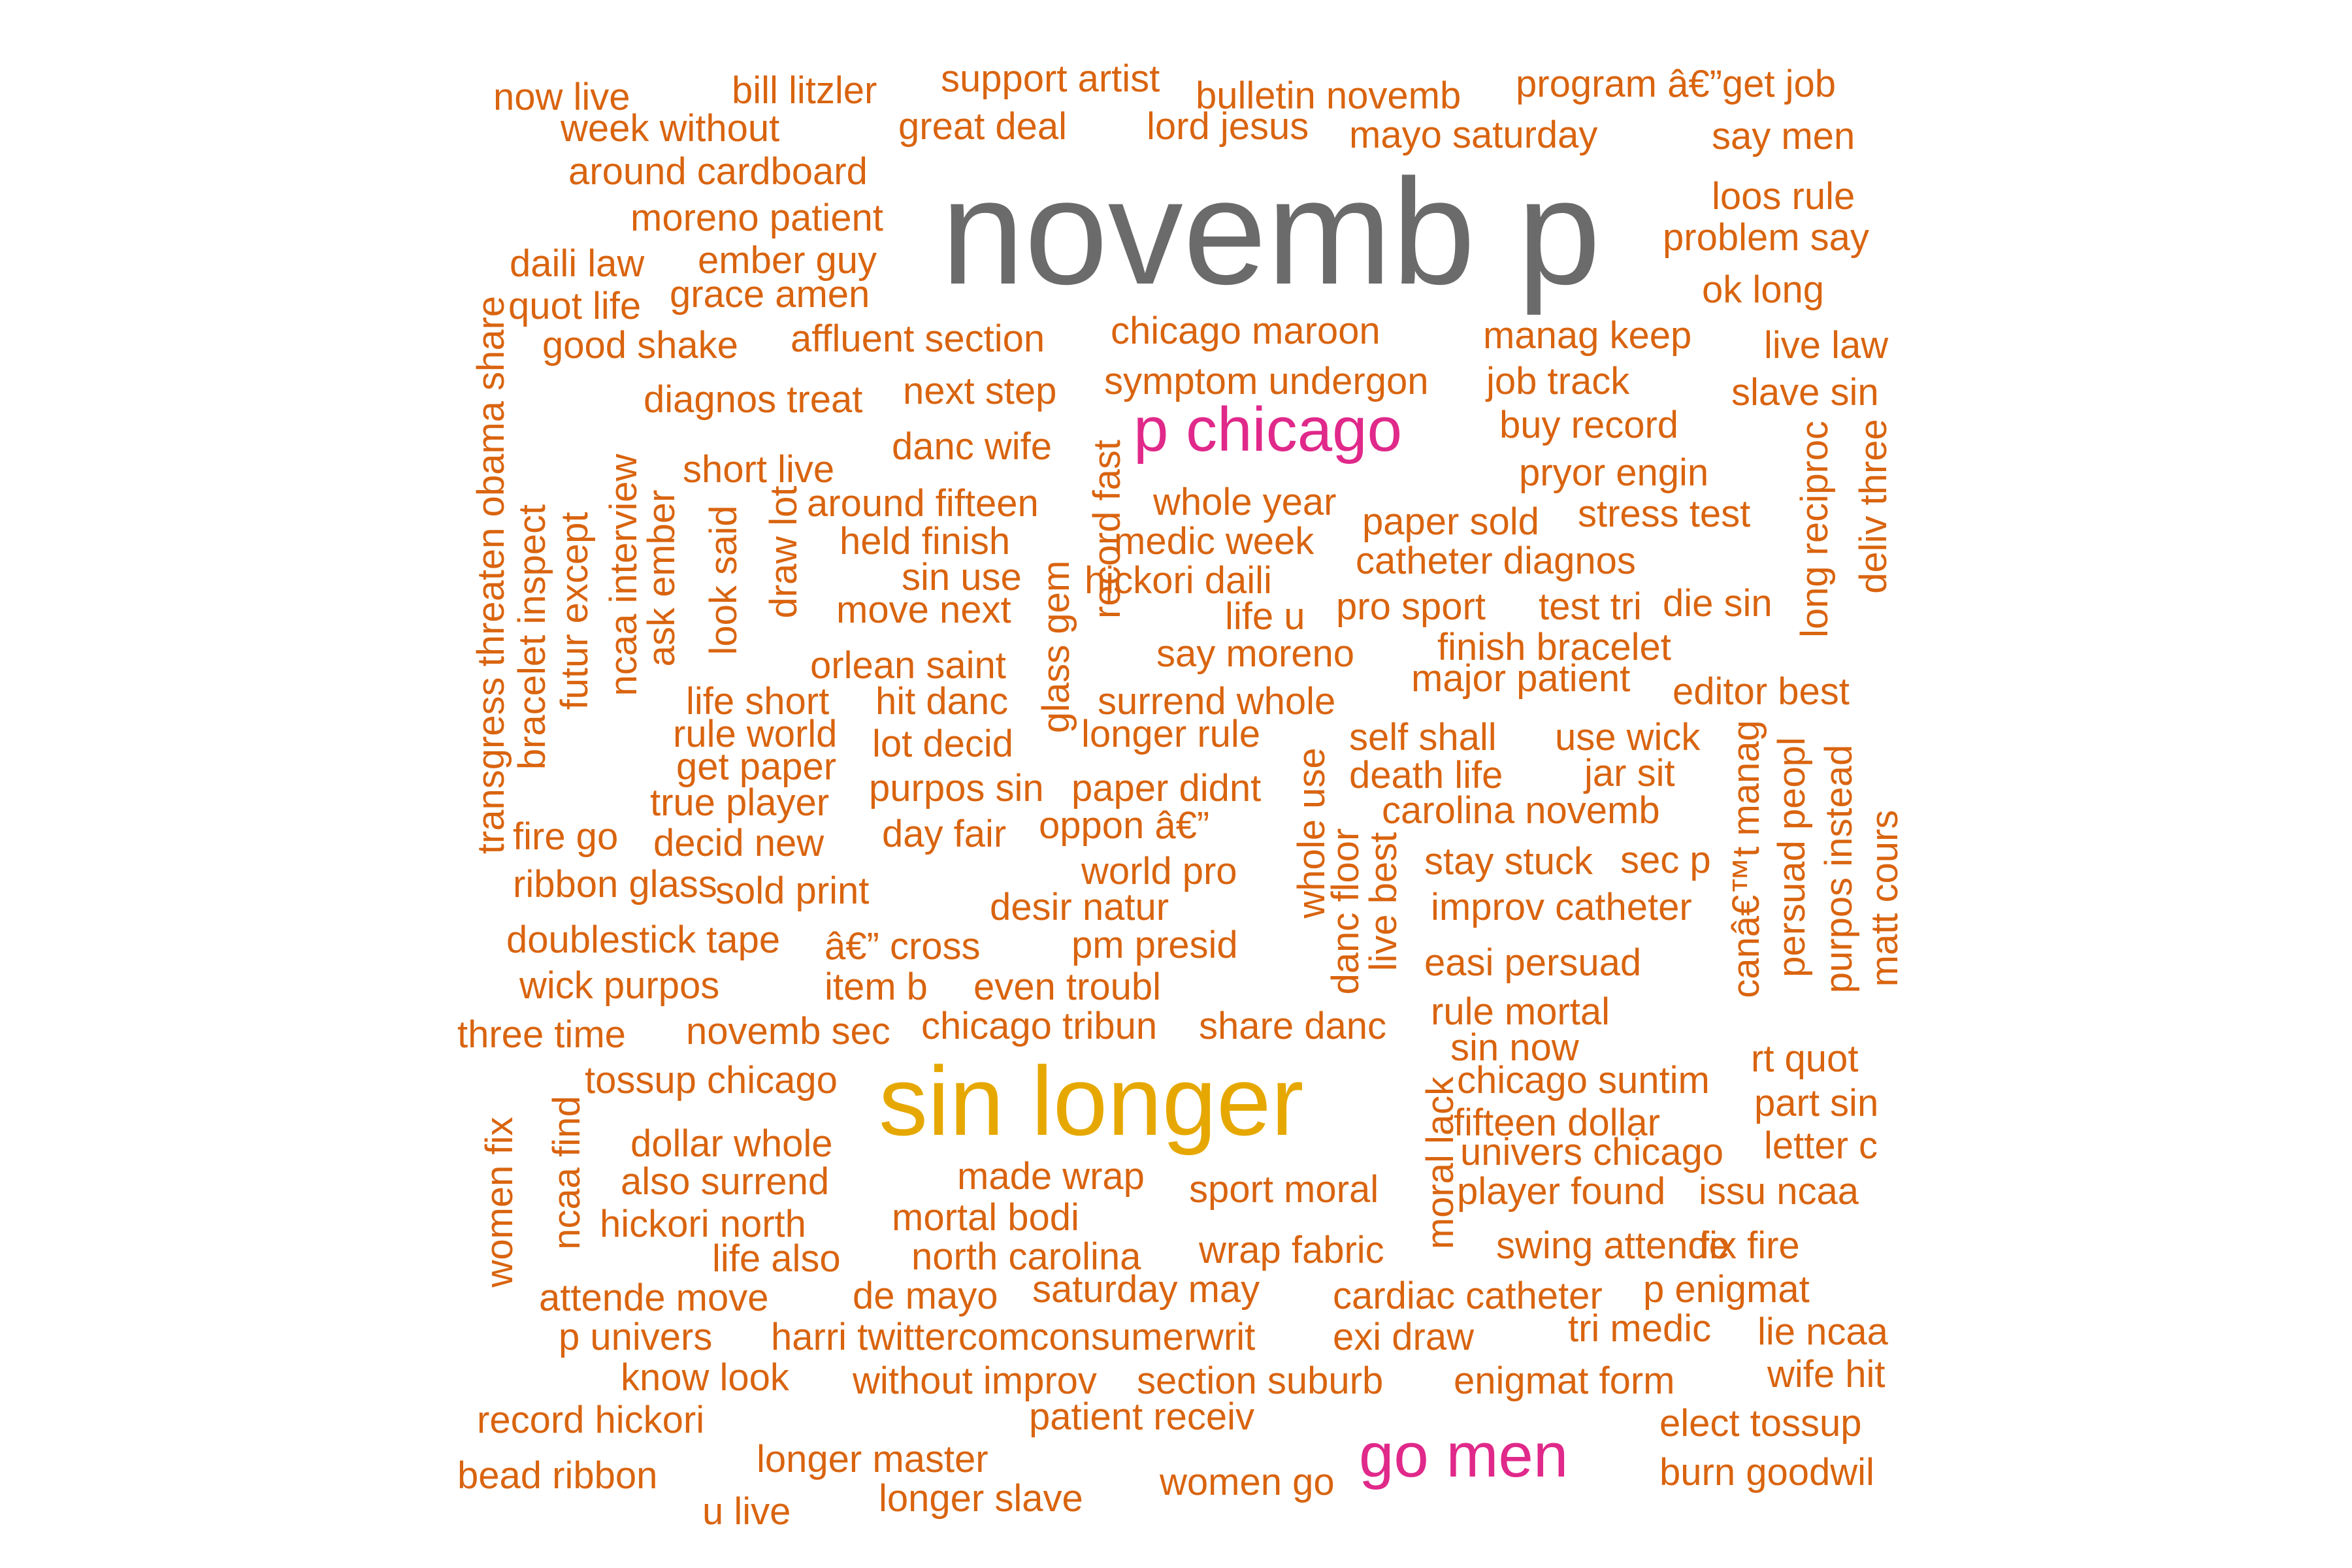 The image size is (2352, 1568). What do you see at coordinates (980, 391) in the screenshot?
I see `word-next-step: next step` at bounding box center [980, 391].